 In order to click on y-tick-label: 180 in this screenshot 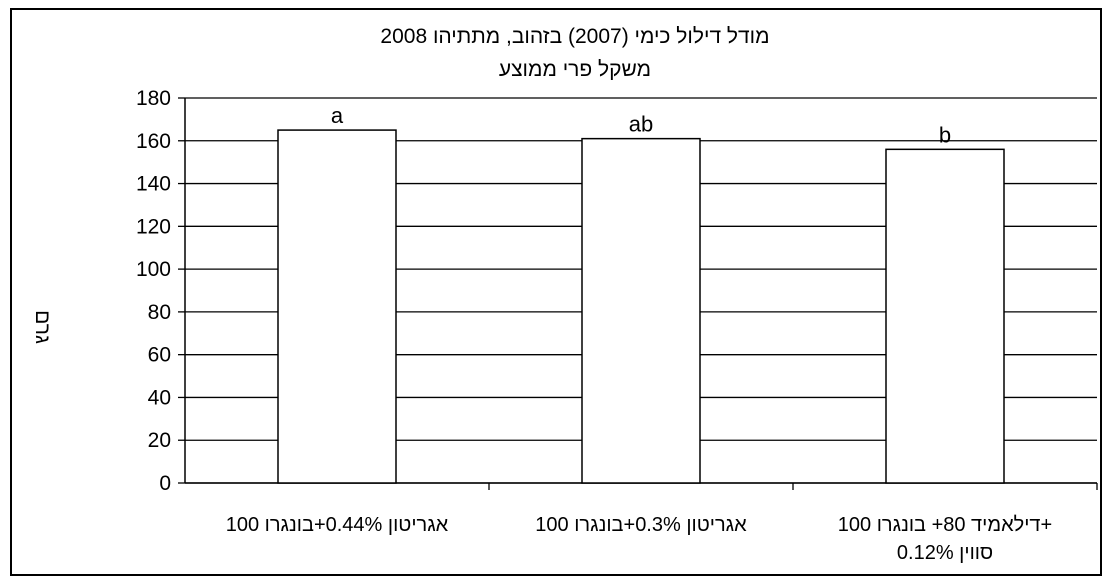, I will do `click(153, 98)`.